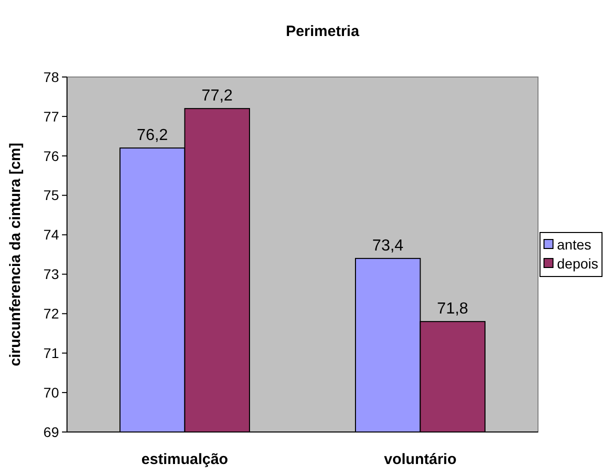  What do you see at coordinates (51, 274) in the screenshot?
I see `y-tick-label: 73` at bounding box center [51, 274].